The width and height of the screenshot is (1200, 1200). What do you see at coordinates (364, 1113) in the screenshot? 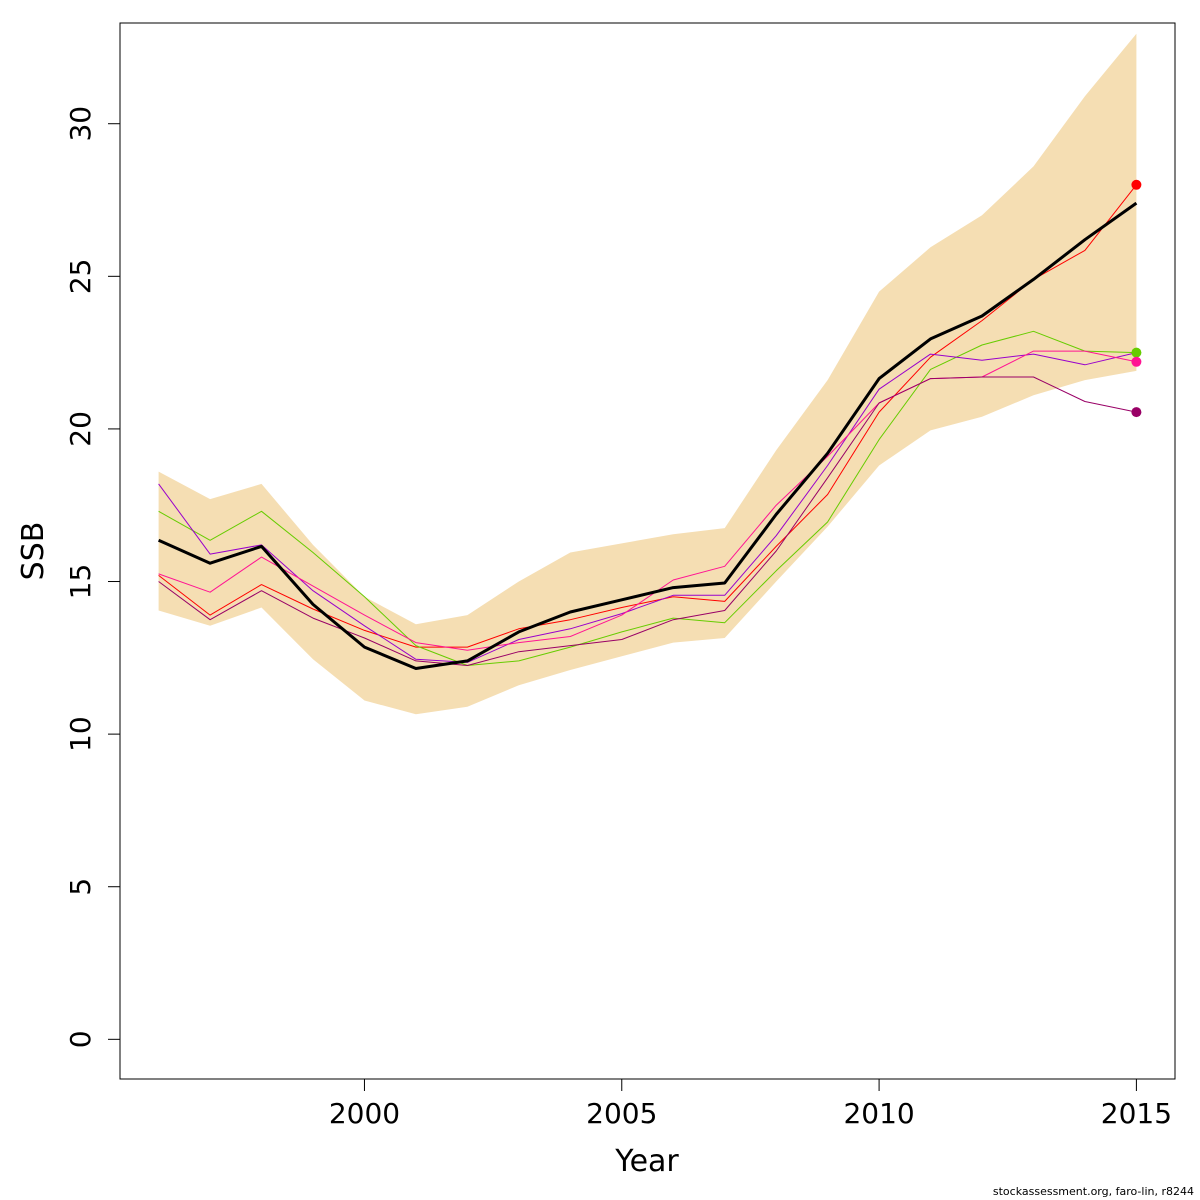
I see `x-tick-label: 2000` at bounding box center [364, 1113].